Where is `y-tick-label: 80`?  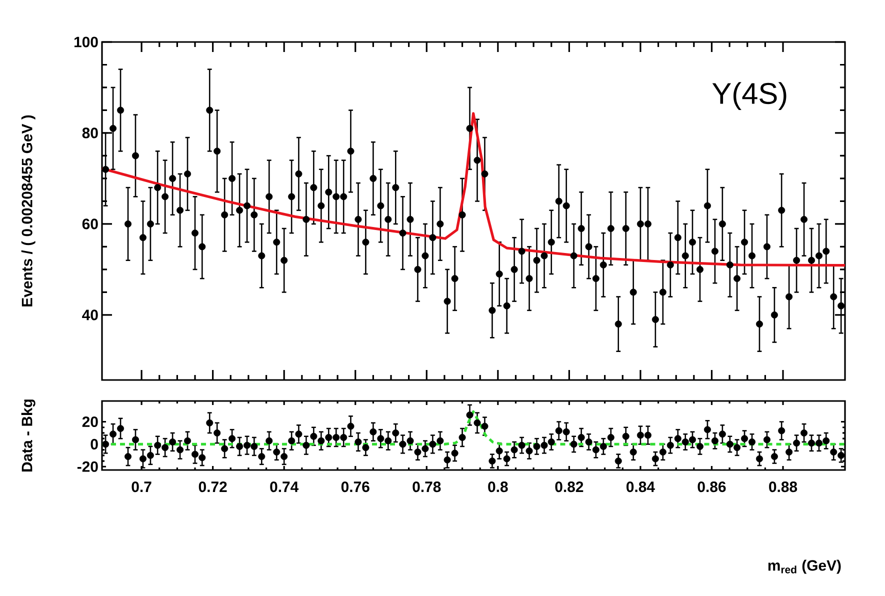
y-tick-label: 80 is located at coordinates (90, 133).